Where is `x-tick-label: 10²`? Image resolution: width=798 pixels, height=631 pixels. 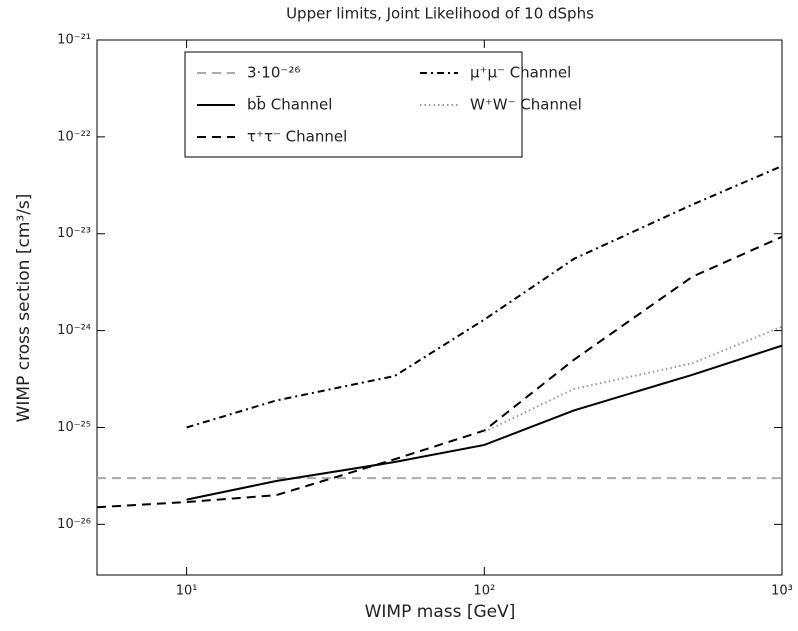 x-tick-label: 10² is located at coordinates (484, 591).